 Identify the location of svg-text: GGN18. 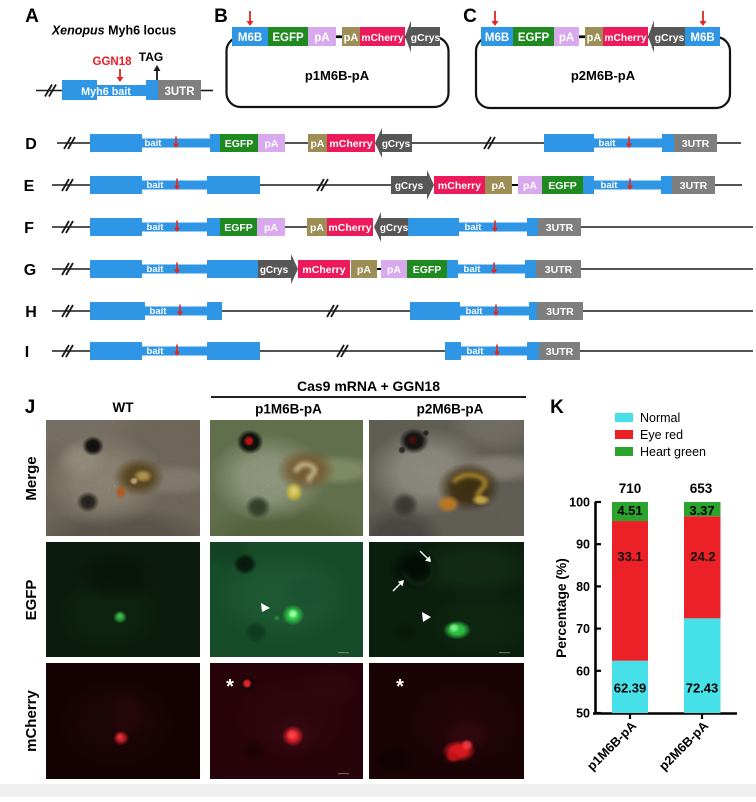
(113, 62).